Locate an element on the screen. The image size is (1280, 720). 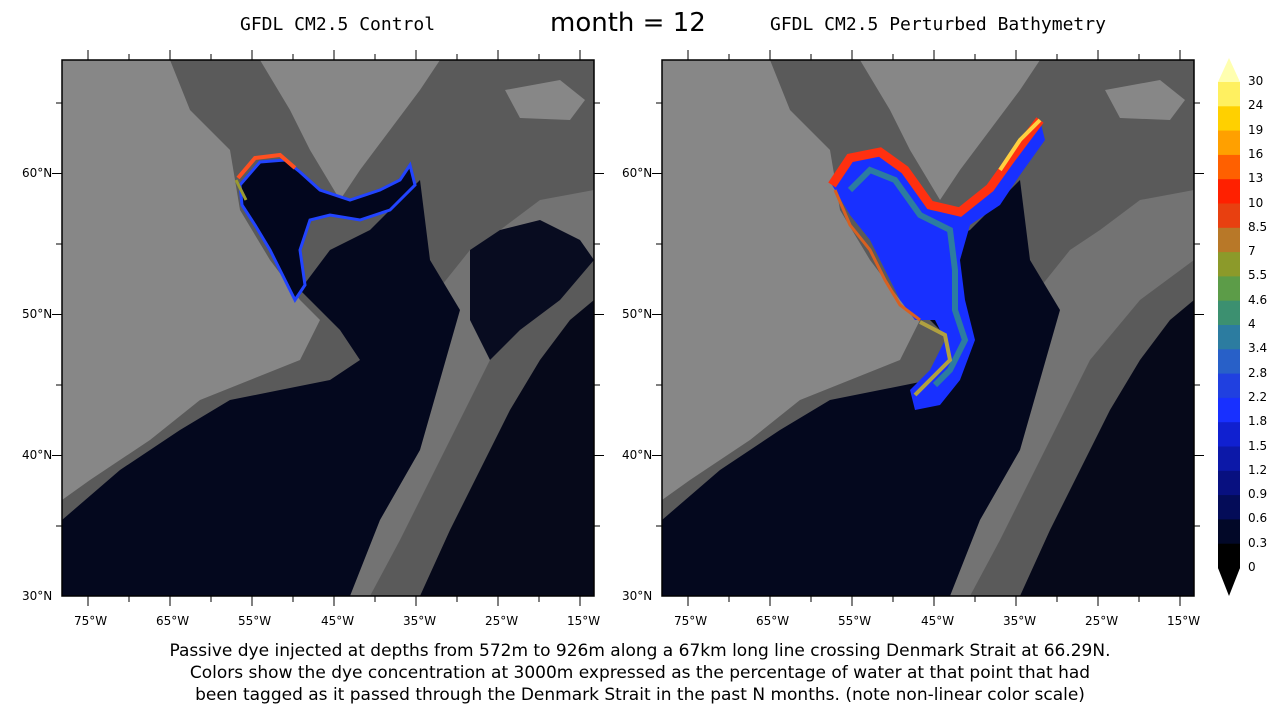
colorbar-top-arrow is located at coordinates (1229, 70).